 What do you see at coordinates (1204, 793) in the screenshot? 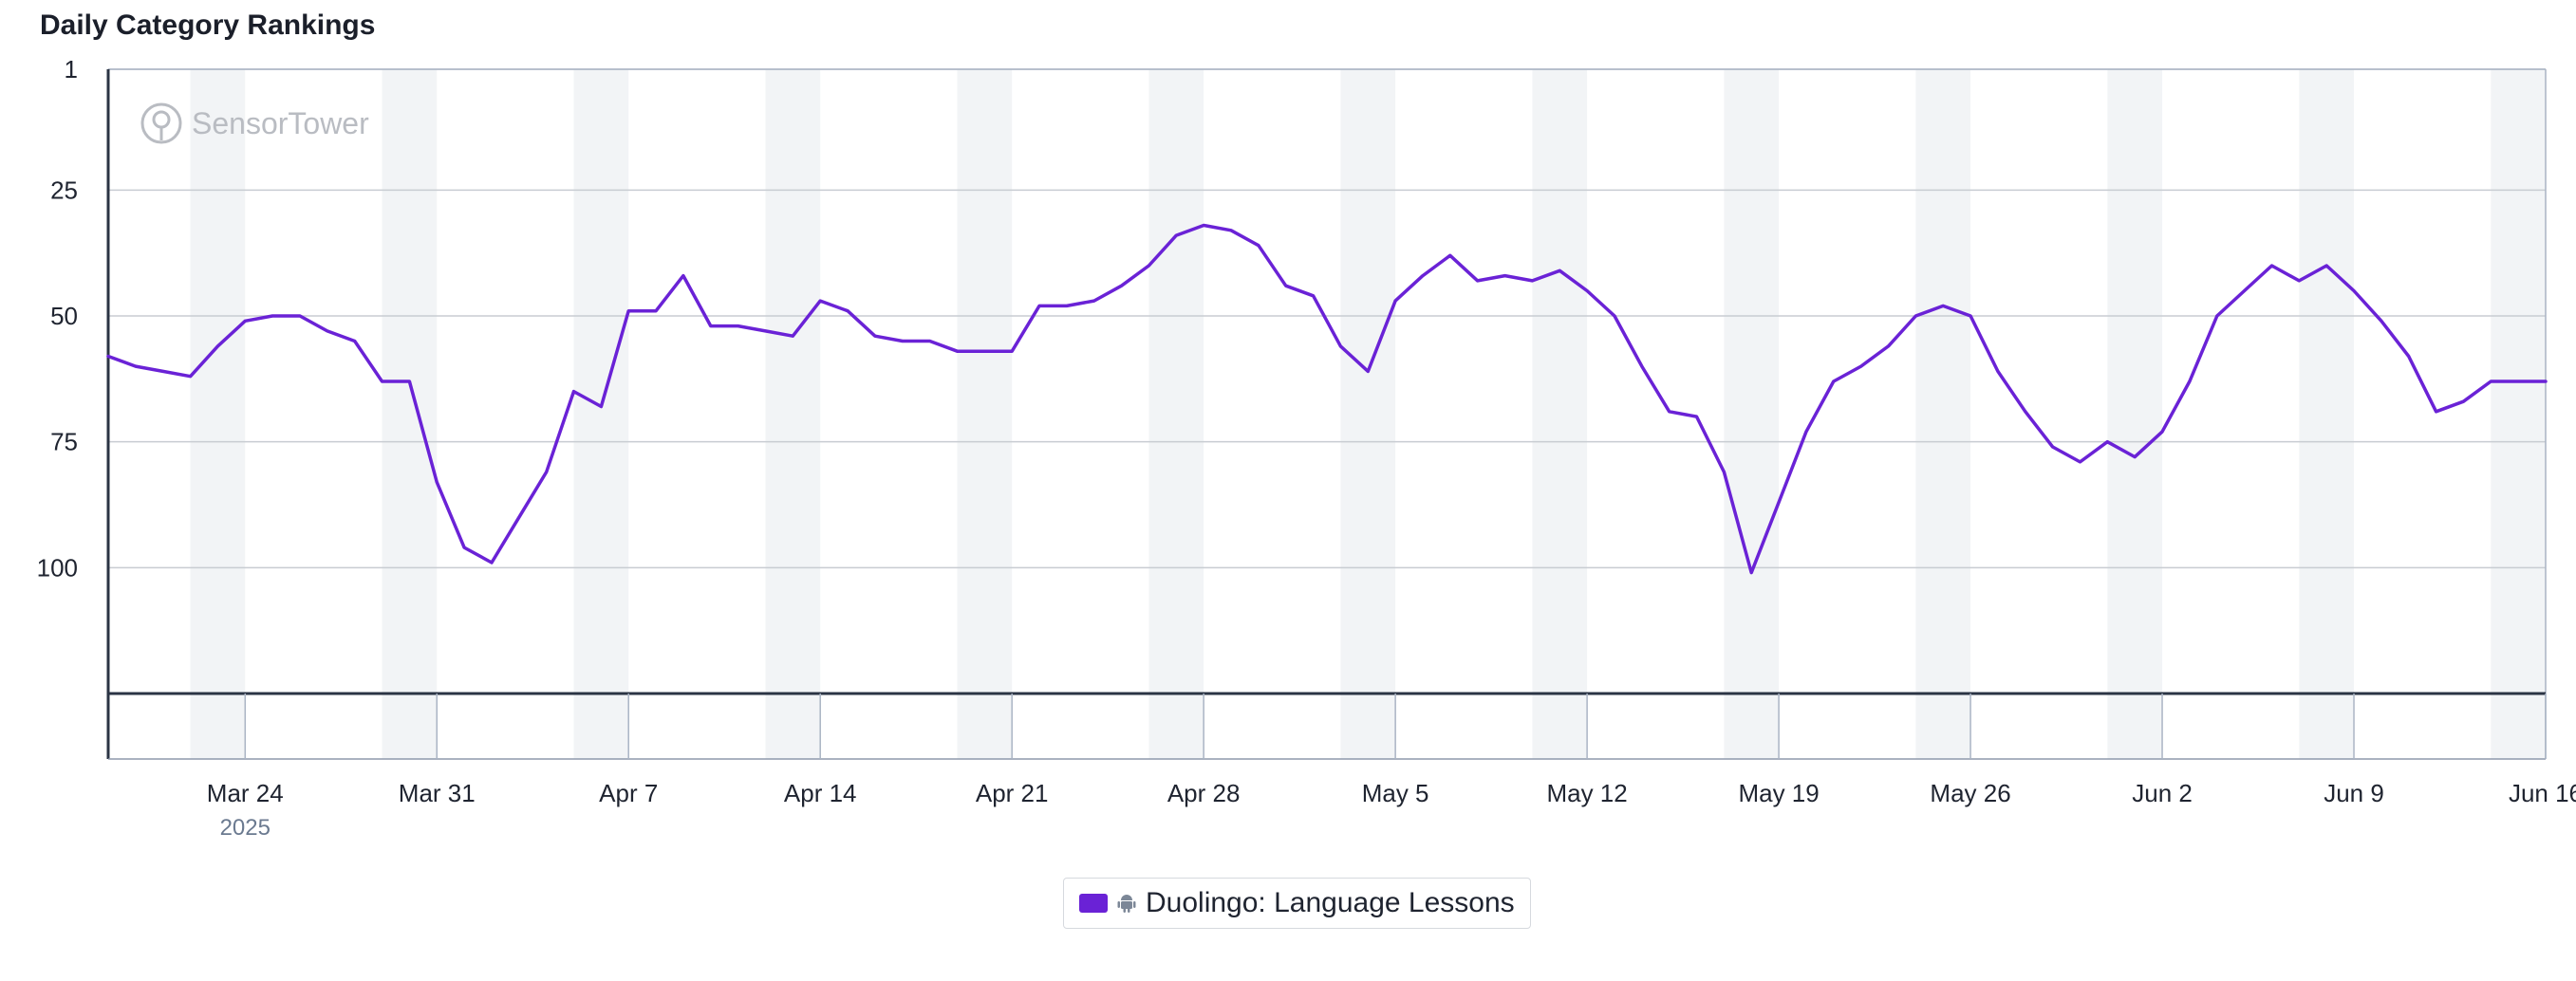
I see `x-tick-label: Apr 28` at bounding box center [1204, 793].